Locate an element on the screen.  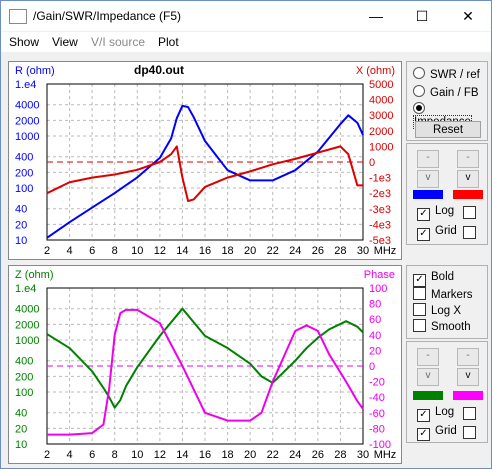
right-tick-label: 80 is located at coordinates (375, 305).